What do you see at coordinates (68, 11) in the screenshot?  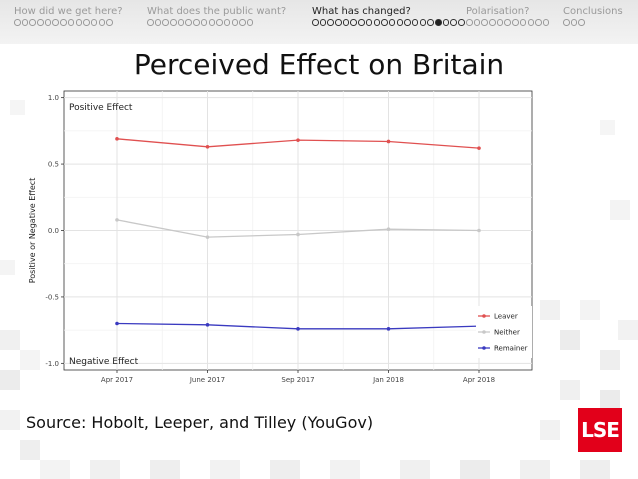 I see `nav-section-0: How did we get here?` at bounding box center [68, 11].